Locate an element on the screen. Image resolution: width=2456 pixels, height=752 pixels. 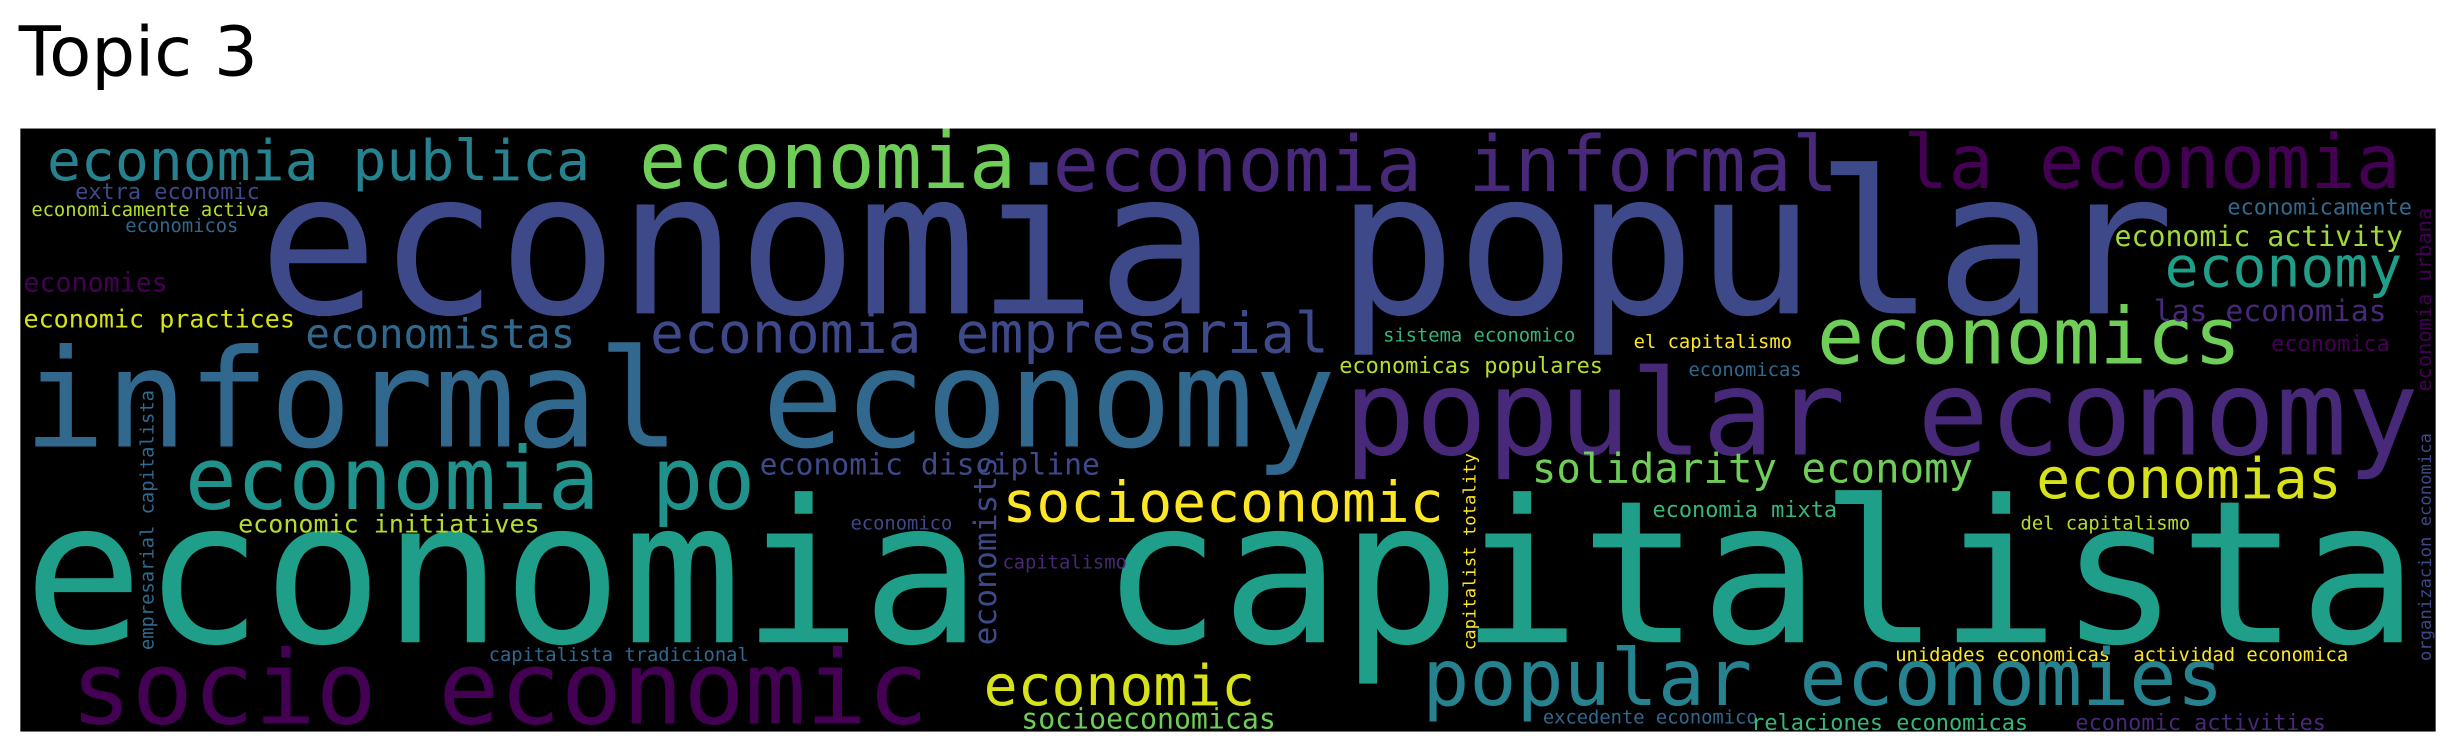
word: solidarity economy is located at coordinates (1752, 469).